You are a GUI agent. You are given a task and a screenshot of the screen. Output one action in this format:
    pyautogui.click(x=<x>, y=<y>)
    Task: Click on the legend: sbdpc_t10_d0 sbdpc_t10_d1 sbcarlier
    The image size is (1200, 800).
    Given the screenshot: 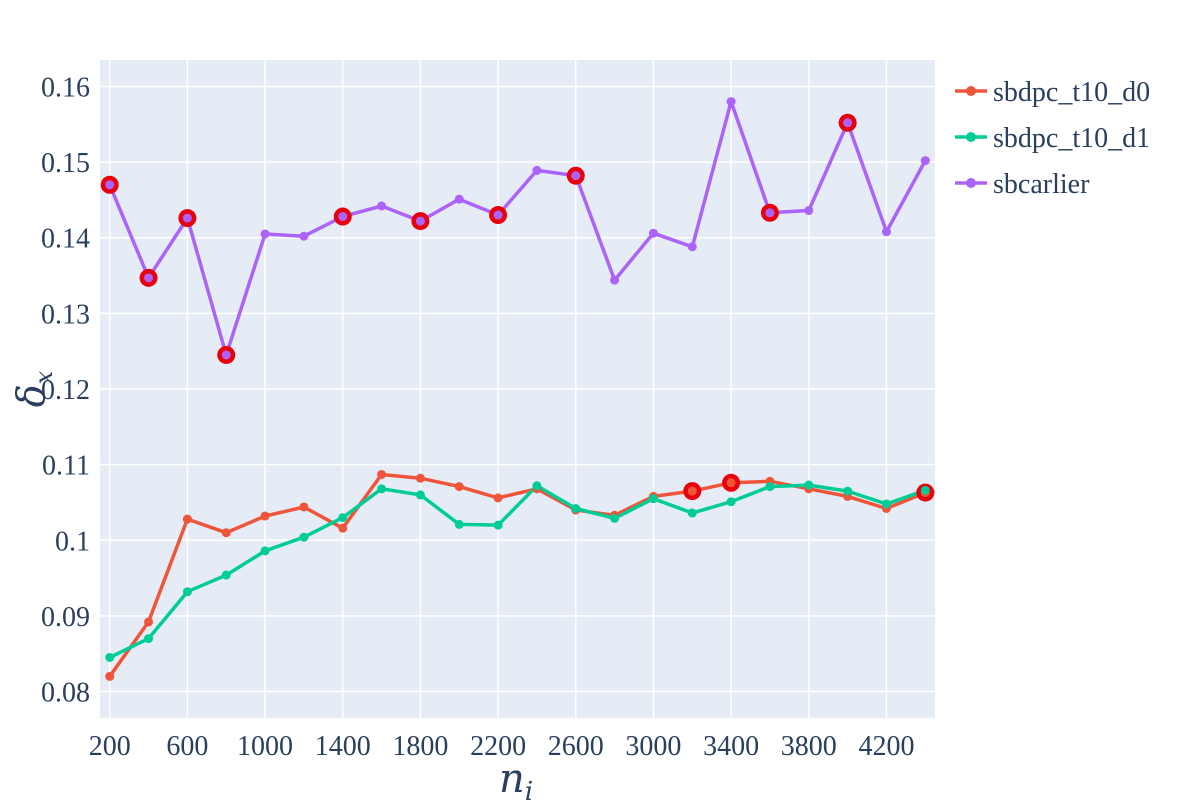 What is the action you would take?
    pyautogui.click(x=1052, y=138)
    